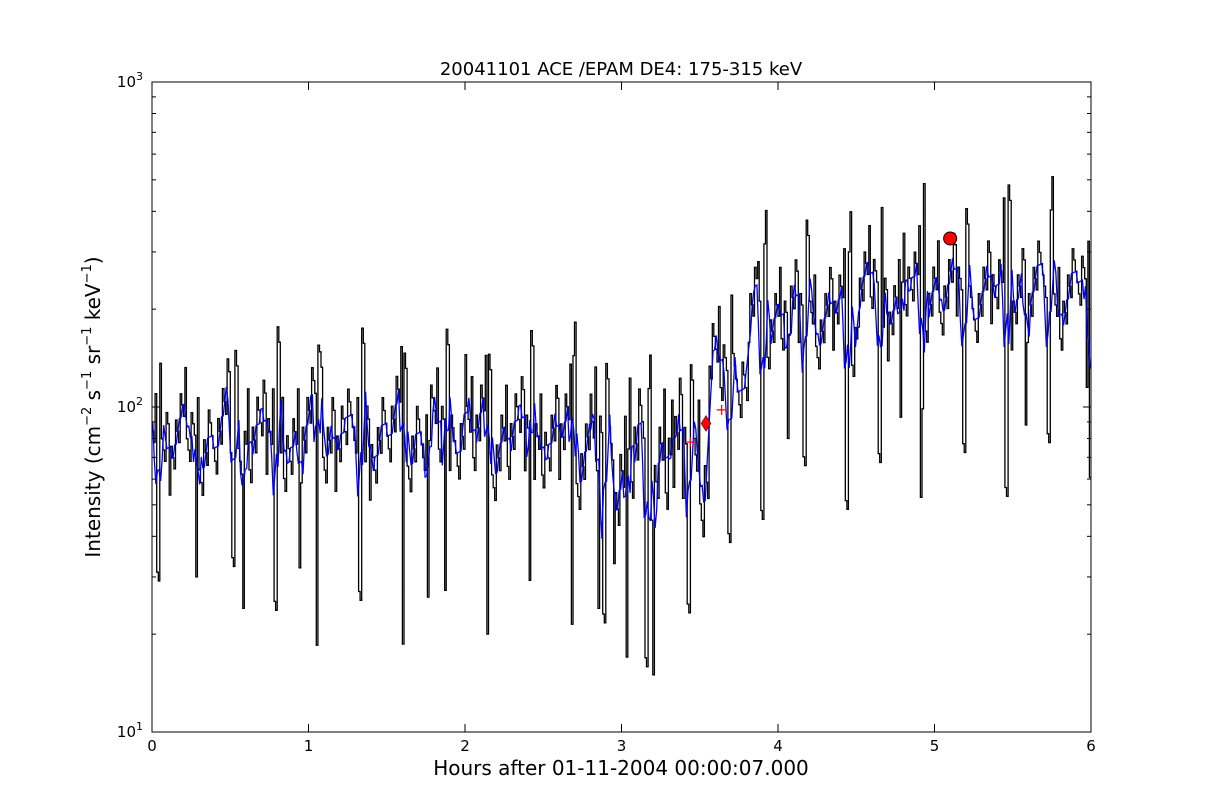  What do you see at coordinates (778, 746) in the screenshot?
I see `x-tick-label: 4` at bounding box center [778, 746].